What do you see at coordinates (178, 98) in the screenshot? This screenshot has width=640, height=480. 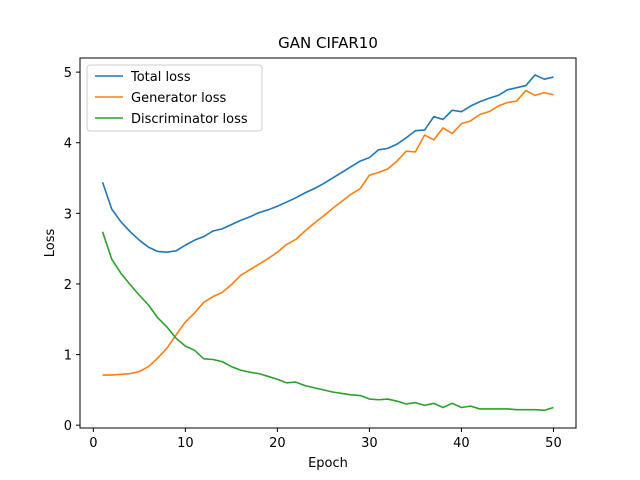 I see `legend-label: Generator loss` at bounding box center [178, 98].